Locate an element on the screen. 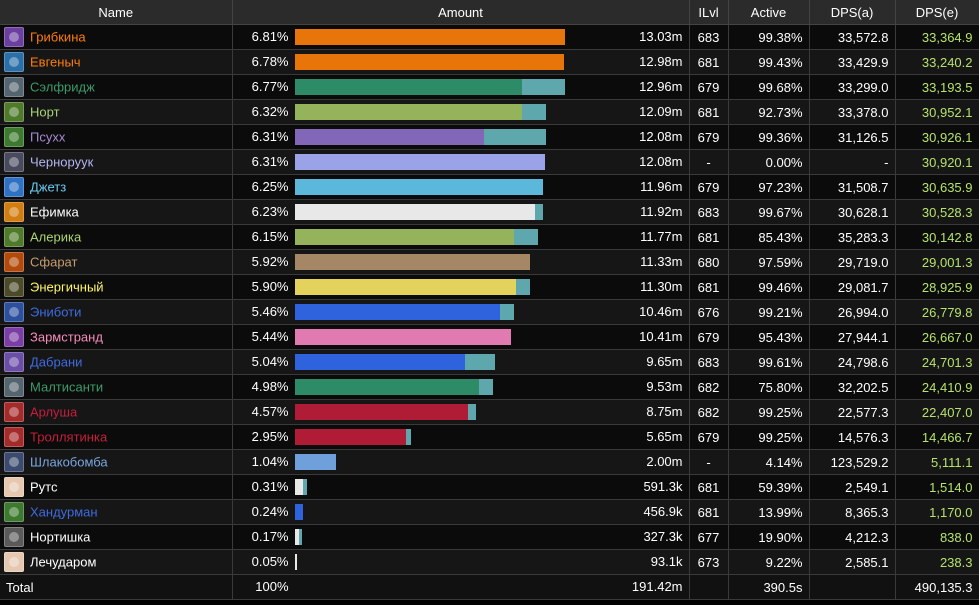 The height and width of the screenshot is (605, 979). column-header-dps-a: DPS(a) is located at coordinates (852, 12).